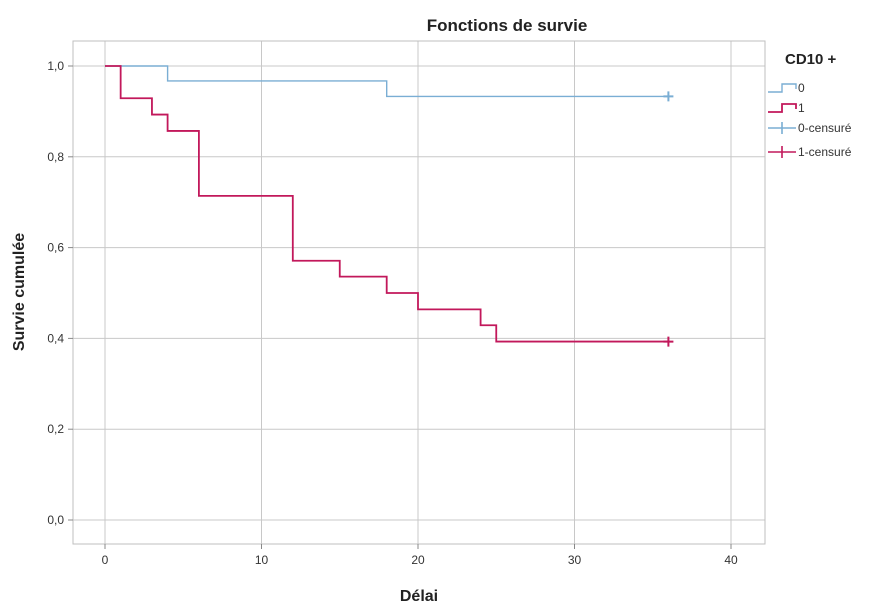 Image resolution: width=873 pixels, height=606 pixels. What do you see at coordinates (105, 560) in the screenshot?
I see `x-tick-label: 0` at bounding box center [105, 560].